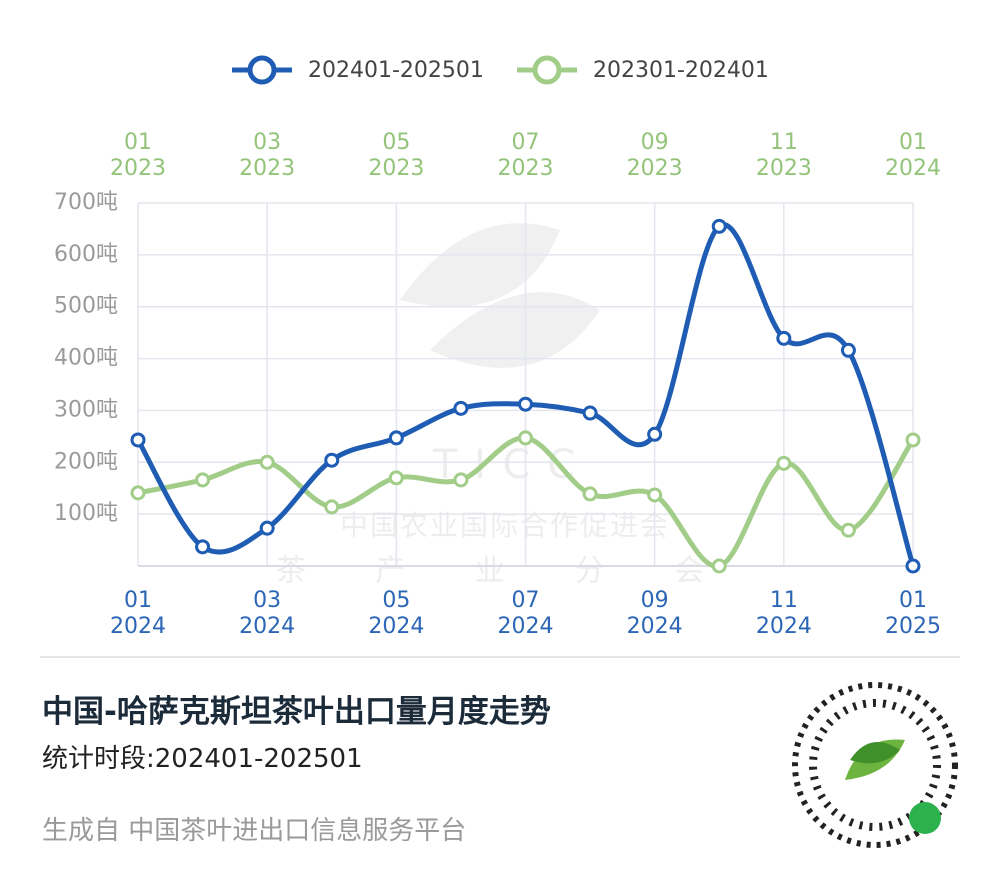  What do you see at coordinates (296, 712) in the screenshot?
I see `chart-title: 中国-哈萨克斯坦茶叶出口量月度走势` at bounding box center [296, 712].